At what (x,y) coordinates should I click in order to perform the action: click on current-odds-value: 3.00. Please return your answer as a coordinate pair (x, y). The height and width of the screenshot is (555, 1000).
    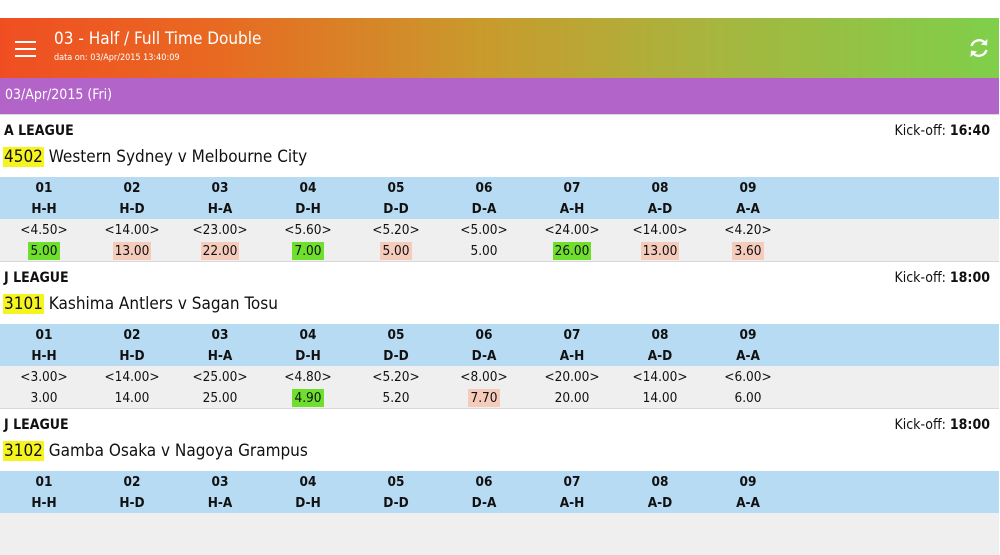
    Looking at the image, I should click on (44, 397).